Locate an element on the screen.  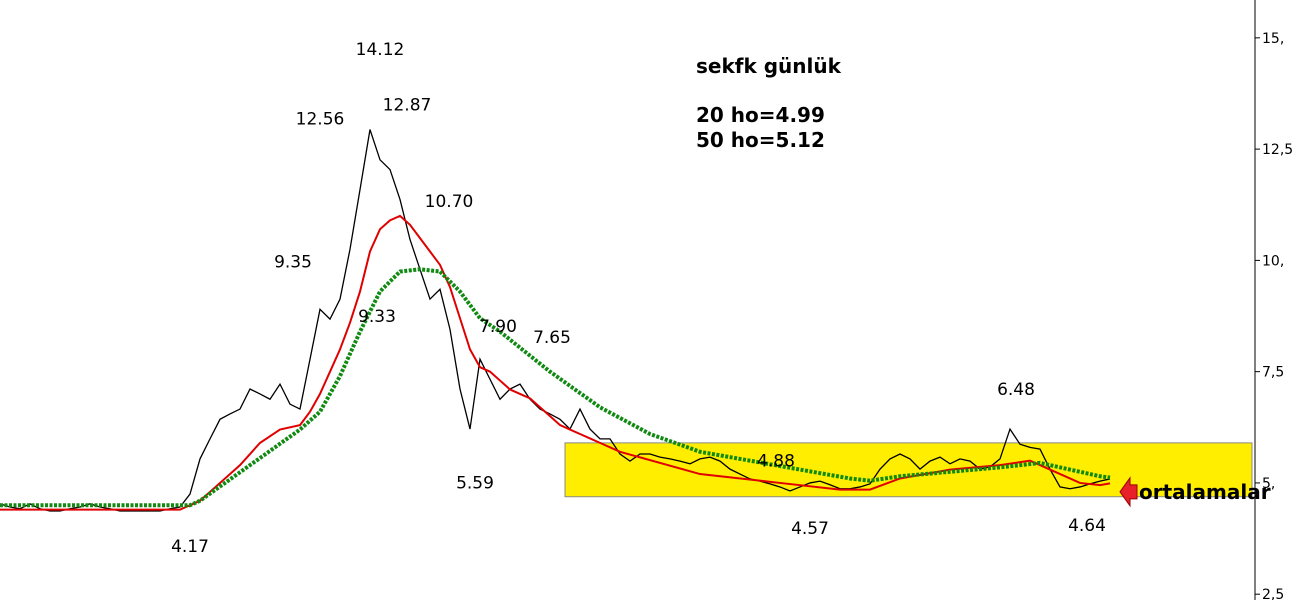
ma-label: 50 ho=5.12 is located at coordinates (760, 140).